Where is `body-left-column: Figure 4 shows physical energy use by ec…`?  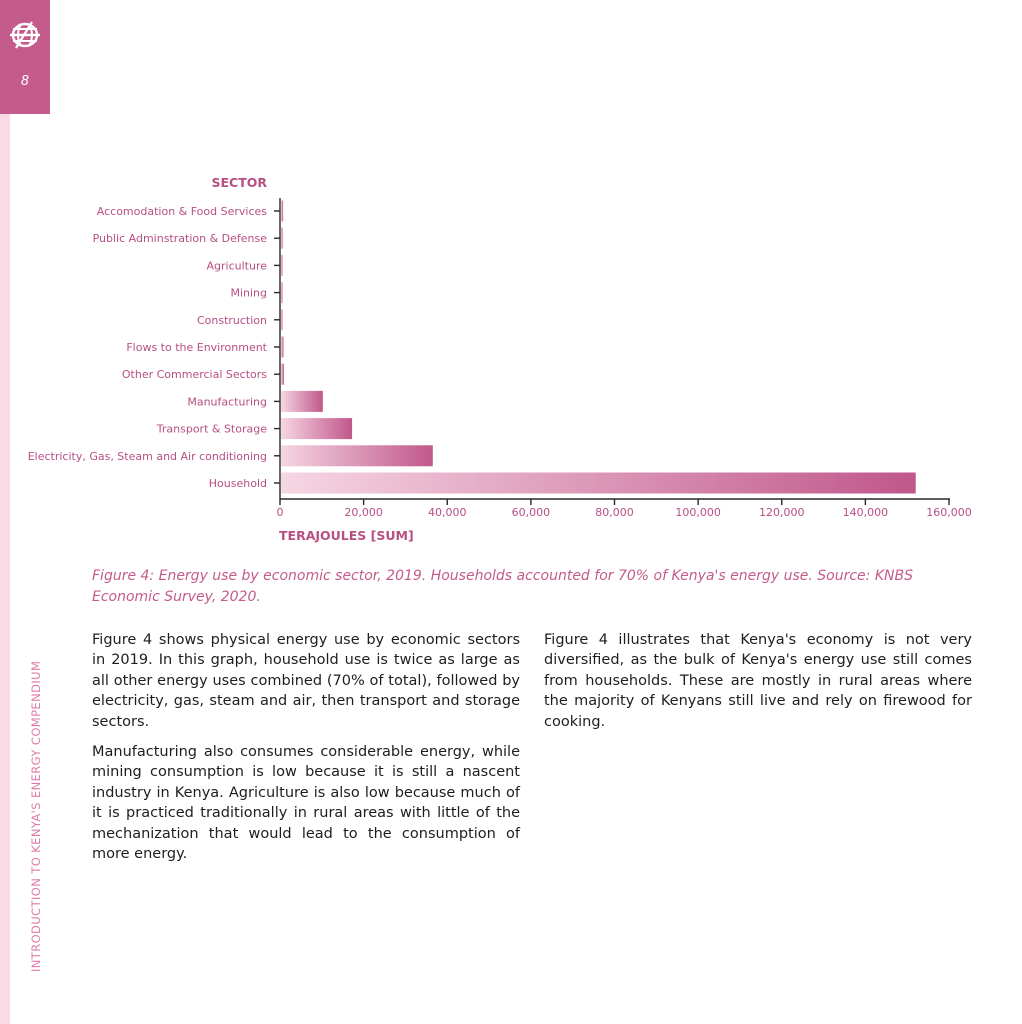
body-left-column: Figure 4 shows physical energy use by ec… is located at coordinates (306, 752).